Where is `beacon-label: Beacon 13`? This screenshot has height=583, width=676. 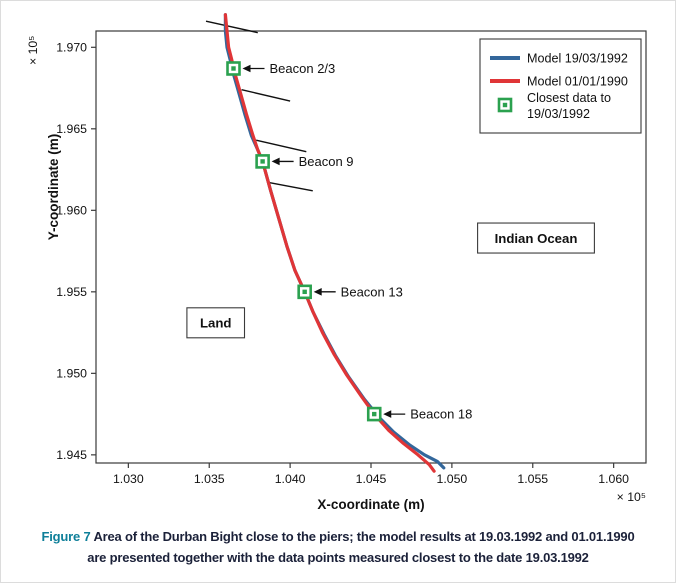
beacon-label: Beacon 13 is located at coordinates (372, 291).